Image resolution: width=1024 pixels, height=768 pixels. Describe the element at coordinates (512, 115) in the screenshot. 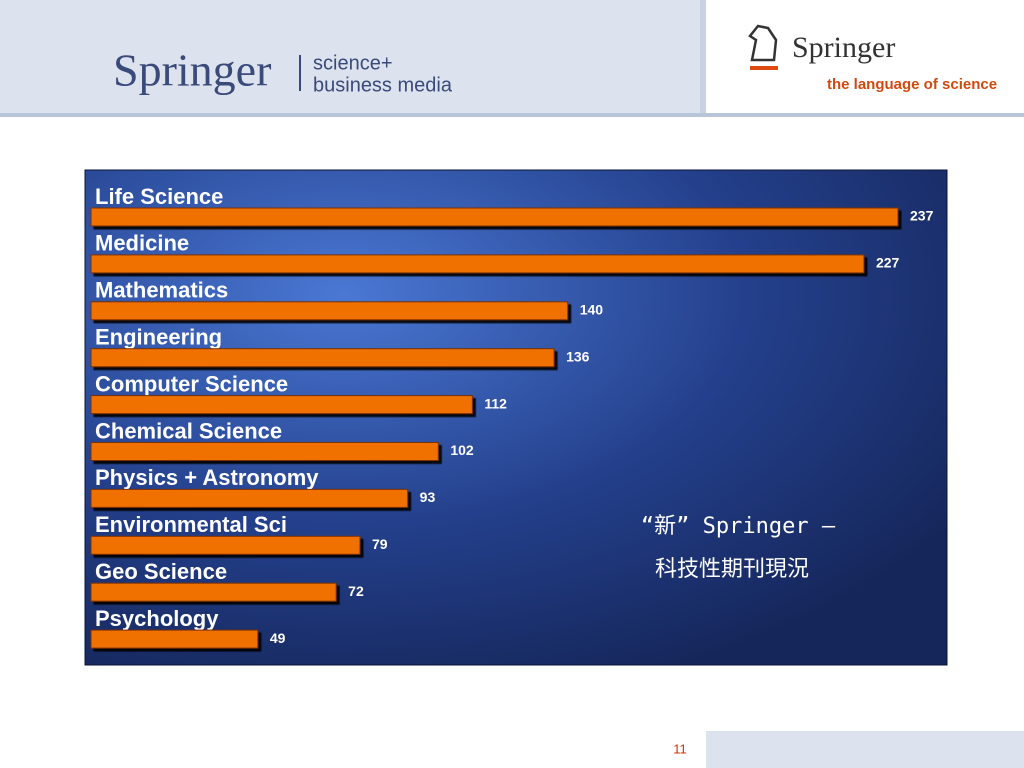

I see `header-rule` at that location.